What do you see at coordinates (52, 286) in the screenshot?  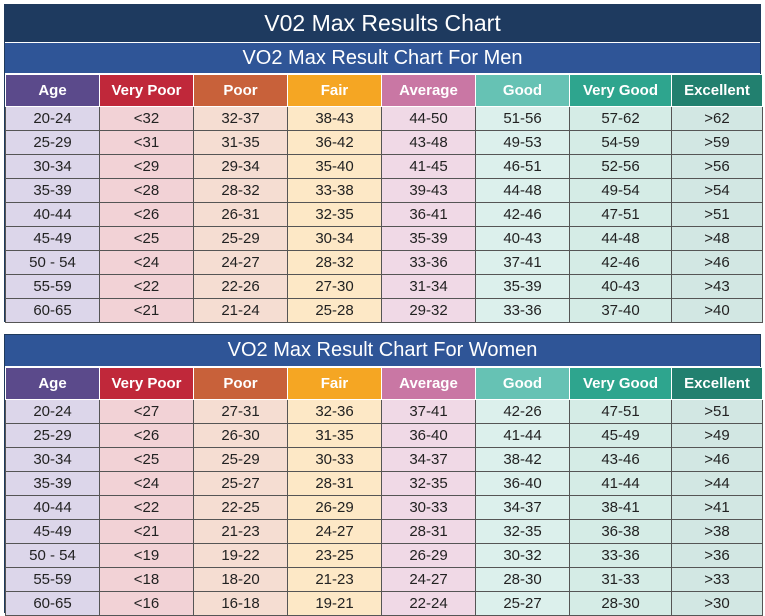 I see `men-age-cell: 55-59` at bounding box center [52, 286].